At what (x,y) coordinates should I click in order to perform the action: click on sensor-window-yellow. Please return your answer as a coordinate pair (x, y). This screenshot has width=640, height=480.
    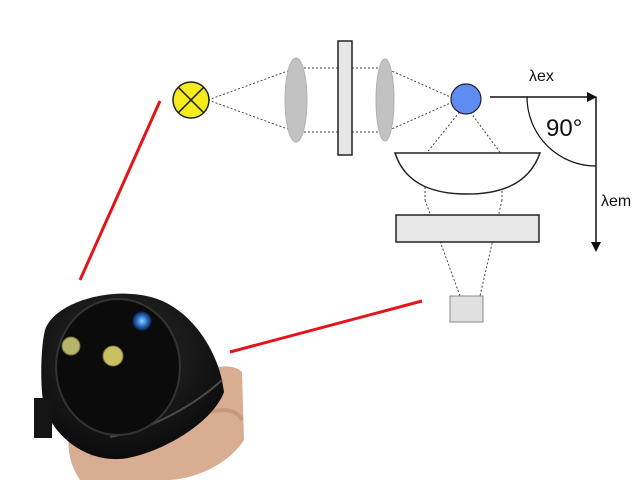
    Looking at the image, I should click on (113, 356).